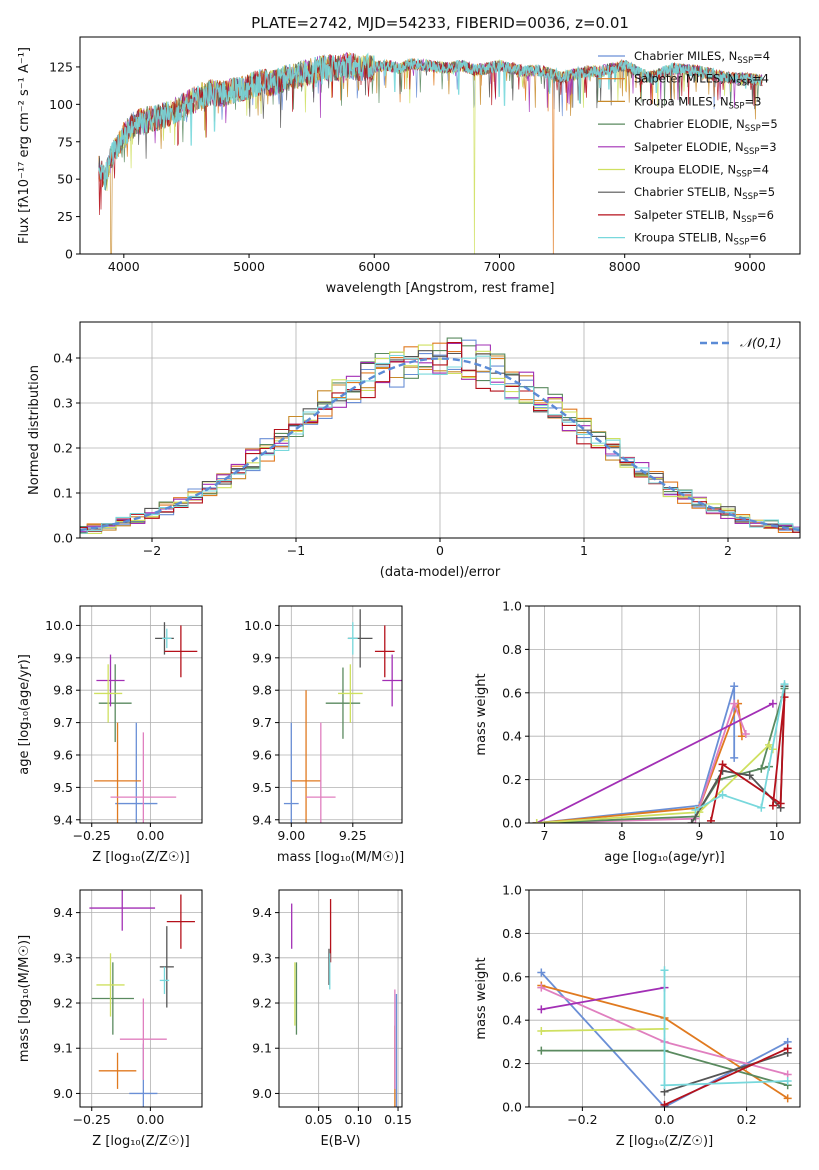 Image resolution: width=819 pixels, height=1170 pixels. Describe the element at coordinates (701, 171) in the screenshot. I see `legend-label: Kroupa ELODIE, NSSP=4` at that location.